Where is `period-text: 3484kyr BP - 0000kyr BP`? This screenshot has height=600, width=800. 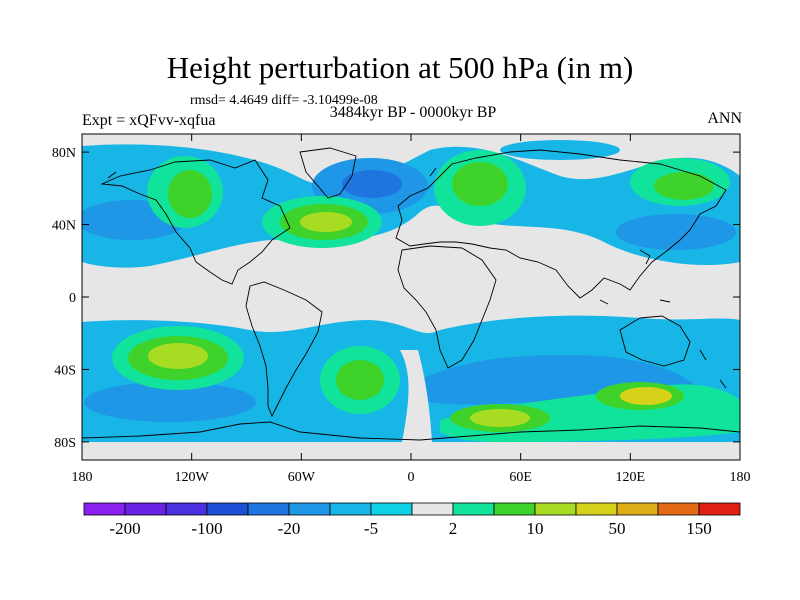
period-text: 3484kyr BP - 0000kyr BP is located at coordinates (413, 112).